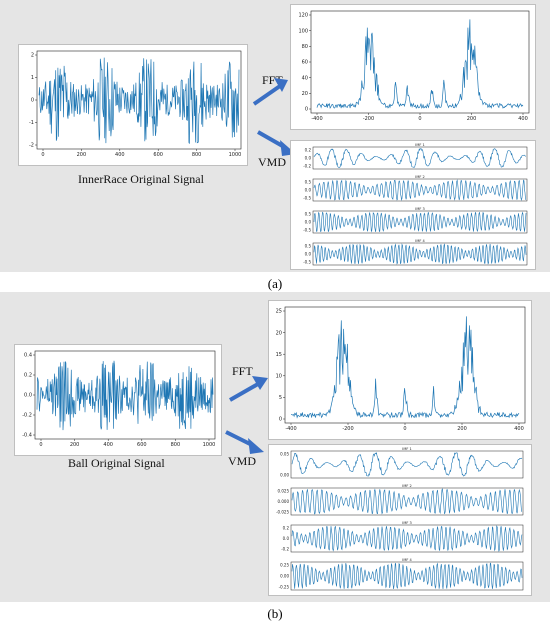  I want to click on y-tick-label: 80, so click(305, 47).